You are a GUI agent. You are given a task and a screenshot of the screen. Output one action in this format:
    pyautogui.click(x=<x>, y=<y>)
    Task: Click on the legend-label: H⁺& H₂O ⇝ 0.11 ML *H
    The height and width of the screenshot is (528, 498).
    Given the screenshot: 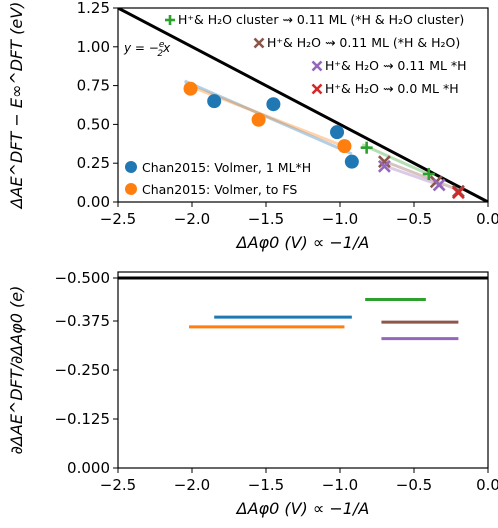 What is the action you would take?
    pyautogui.click(x=396, y=65)
    